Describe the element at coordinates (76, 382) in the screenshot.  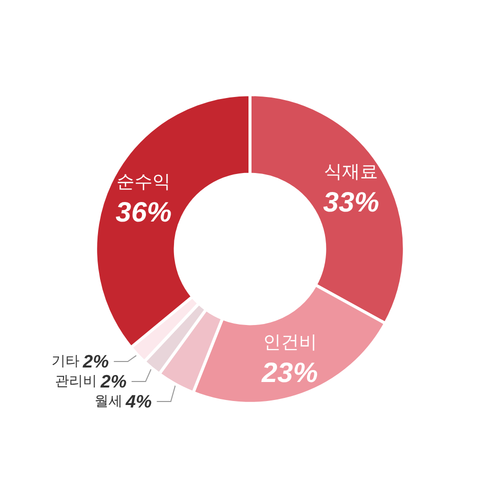
I see `slice-label: 관리비` at that location.